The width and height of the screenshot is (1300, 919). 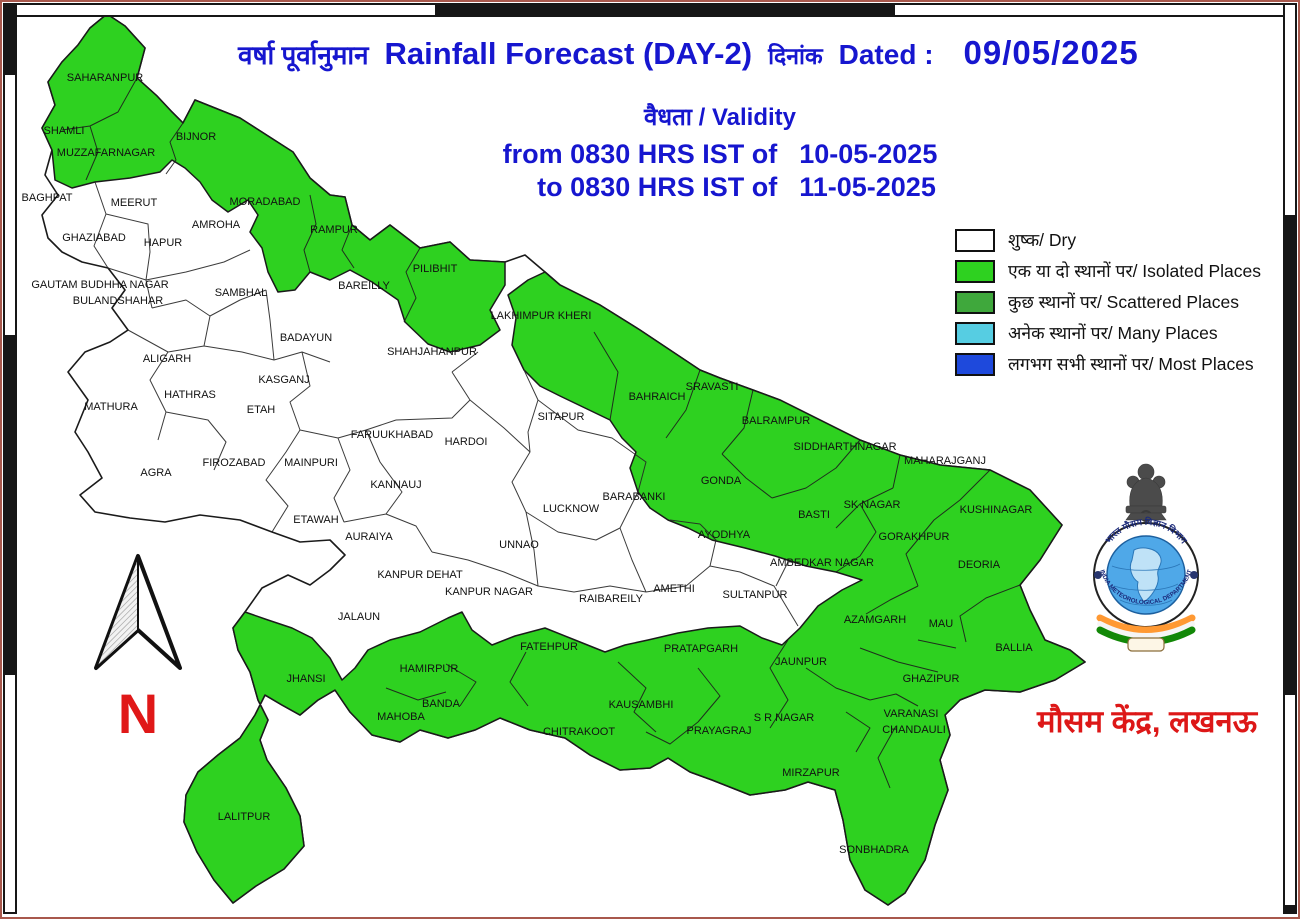 What do you see at coordinates (1051, 52) in the screenshot?
I see `dated-value: 09/05/2025` at bounding box center [1051, 52].